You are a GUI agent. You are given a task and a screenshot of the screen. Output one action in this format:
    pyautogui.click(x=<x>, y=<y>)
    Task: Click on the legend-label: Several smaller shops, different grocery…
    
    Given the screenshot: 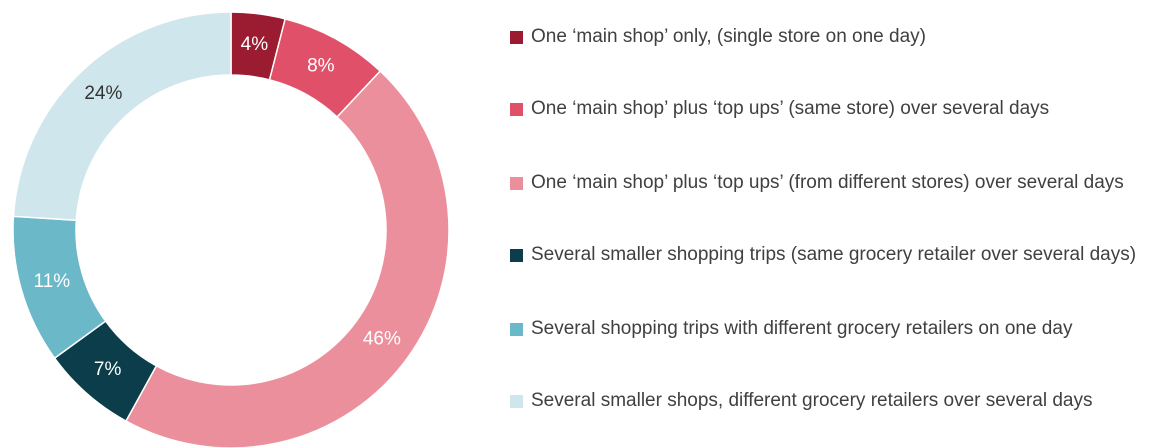 What is the action you would take?
    pyautogui.click(x=812, y=400)
    